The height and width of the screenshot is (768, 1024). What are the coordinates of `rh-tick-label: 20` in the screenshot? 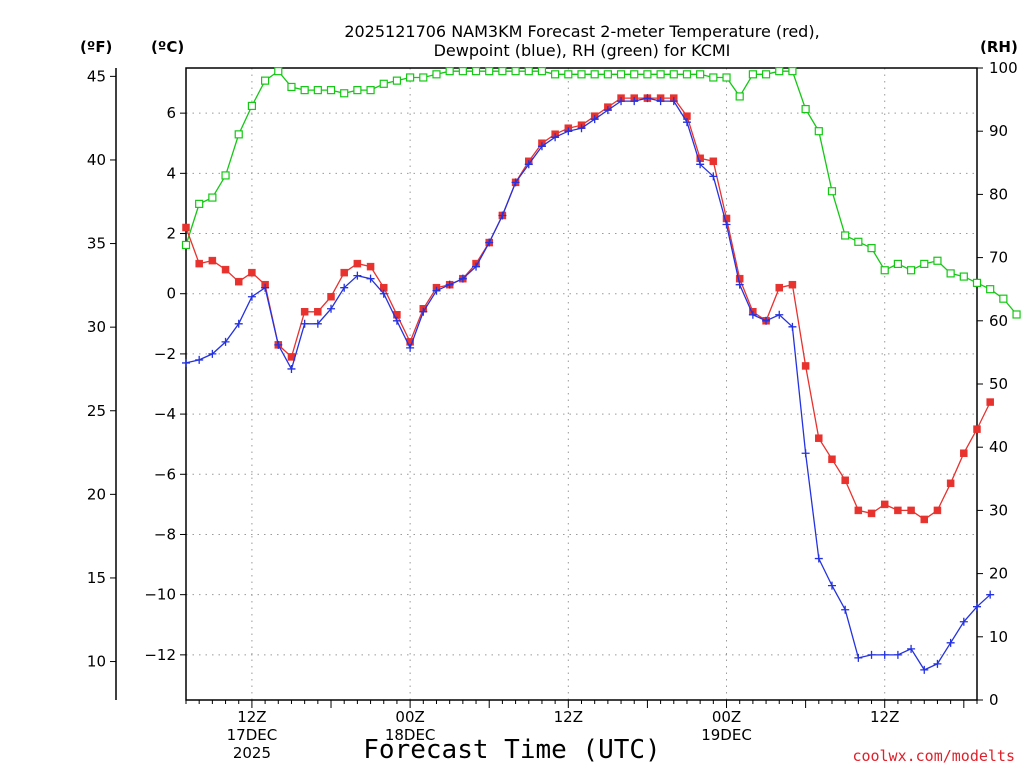 It's located at (998, 574).